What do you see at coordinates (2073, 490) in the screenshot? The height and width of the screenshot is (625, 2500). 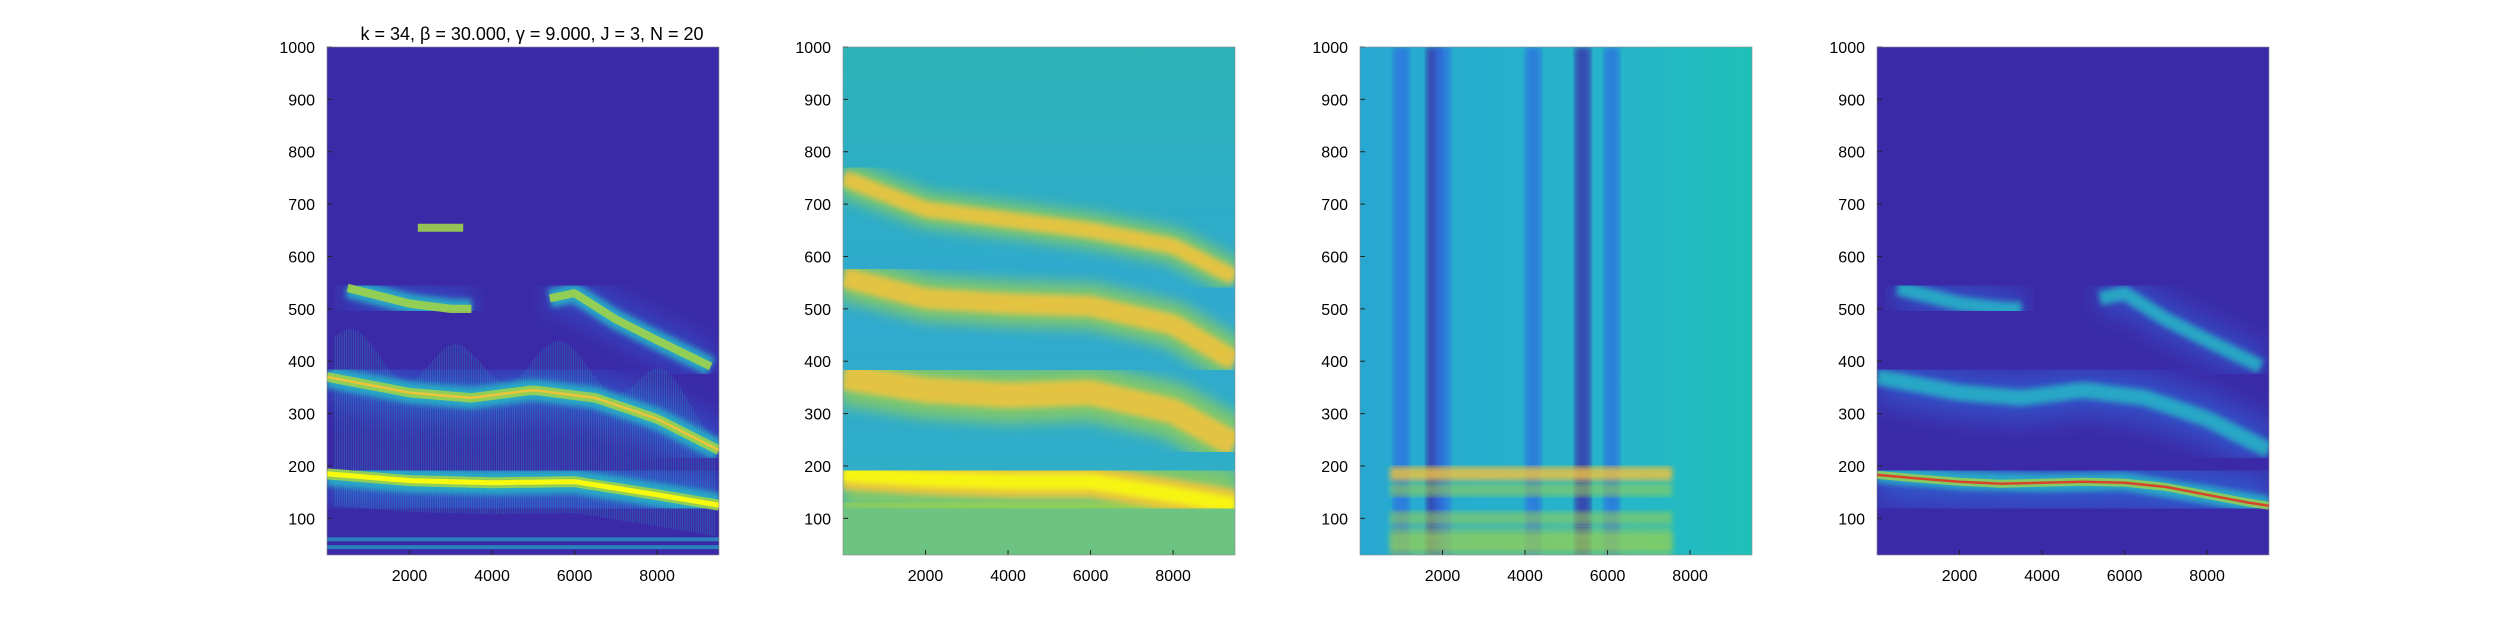 I see `extracted-curve` at bounding box center [2073, 490].